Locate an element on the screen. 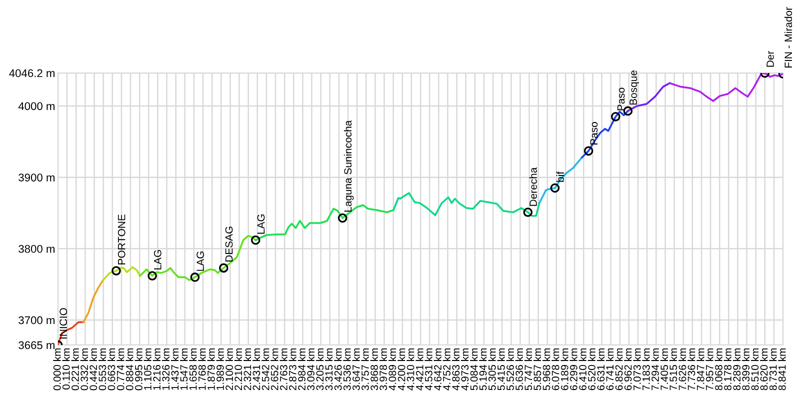 This screenshot has width=800, height=414. x-tick-label: 4.421 km is located at coordinates (420, 369).